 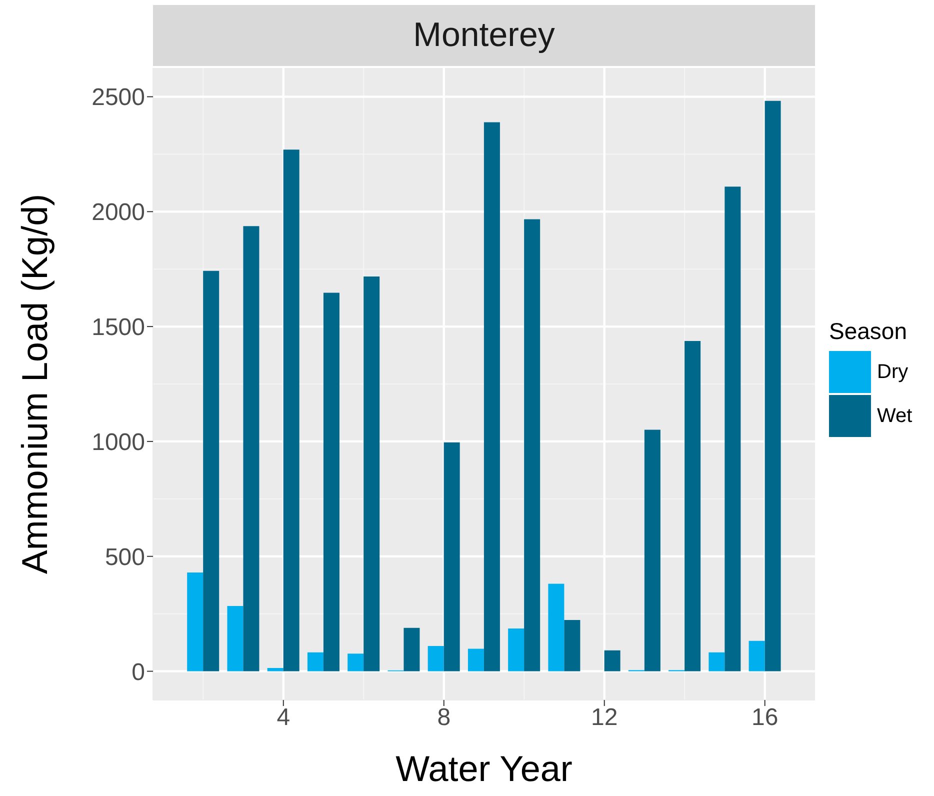 What do you see at coordinates (283, 718) in the screenshot?
I see `x-tick-label: 4` at bounding box center [283, 718].